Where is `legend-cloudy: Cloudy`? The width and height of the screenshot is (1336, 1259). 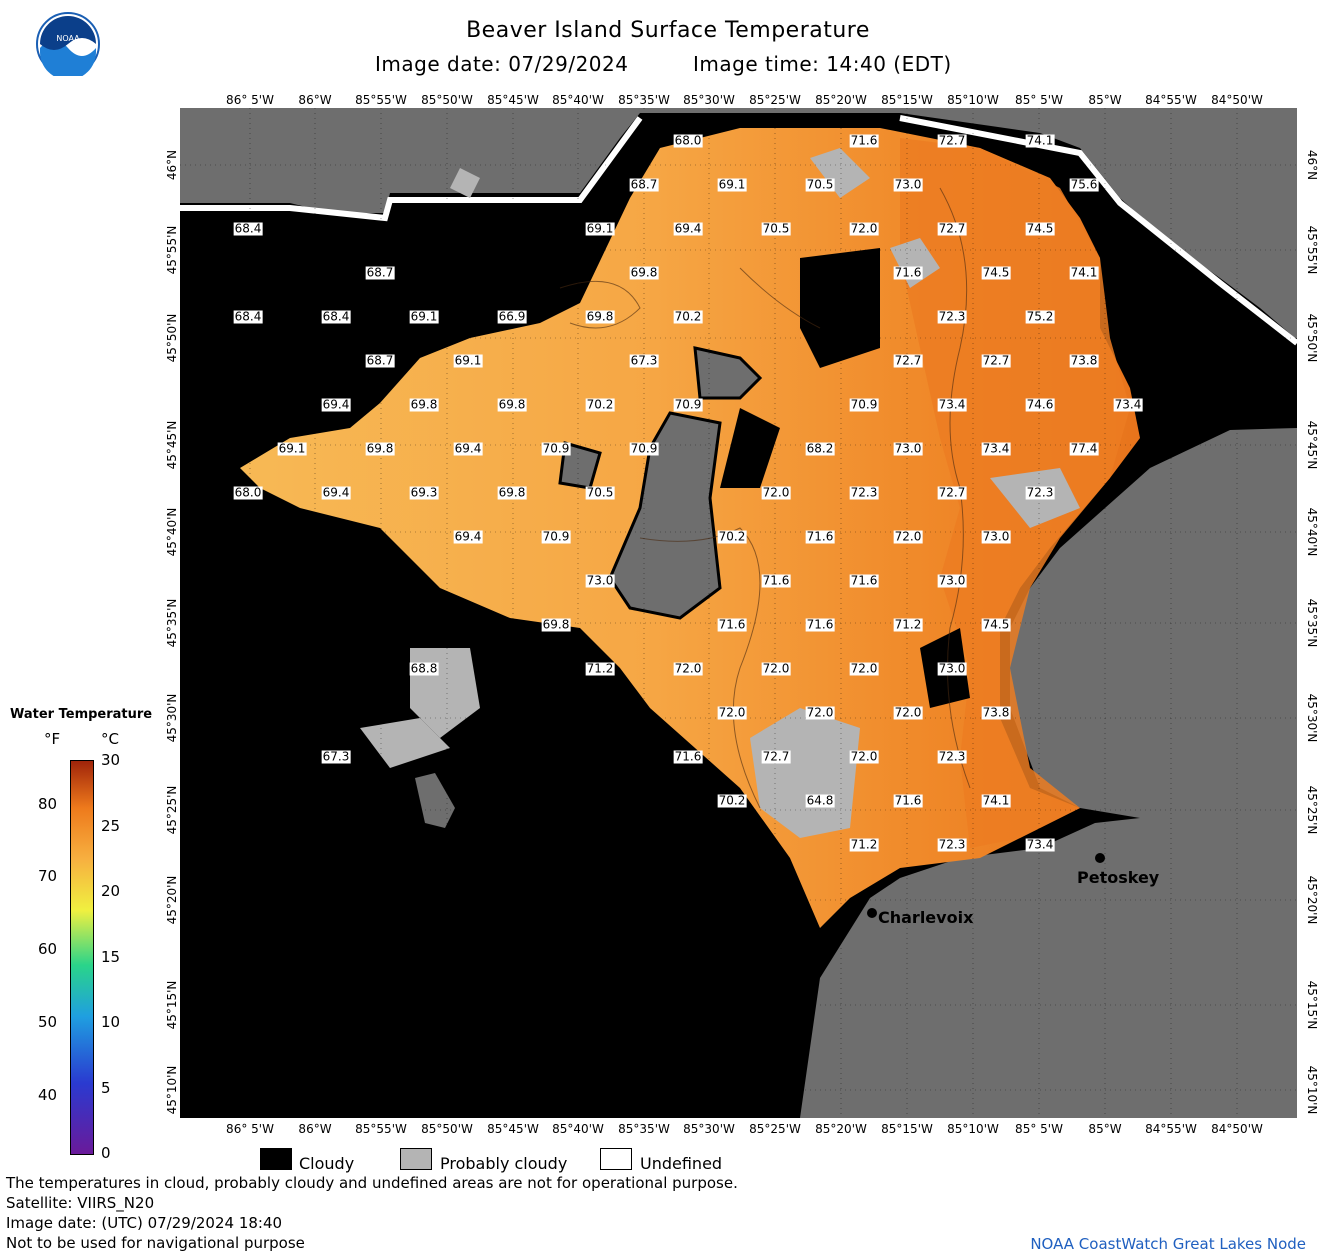 legend-cloudy: Cloudy is located at coordinates (327, 1163).